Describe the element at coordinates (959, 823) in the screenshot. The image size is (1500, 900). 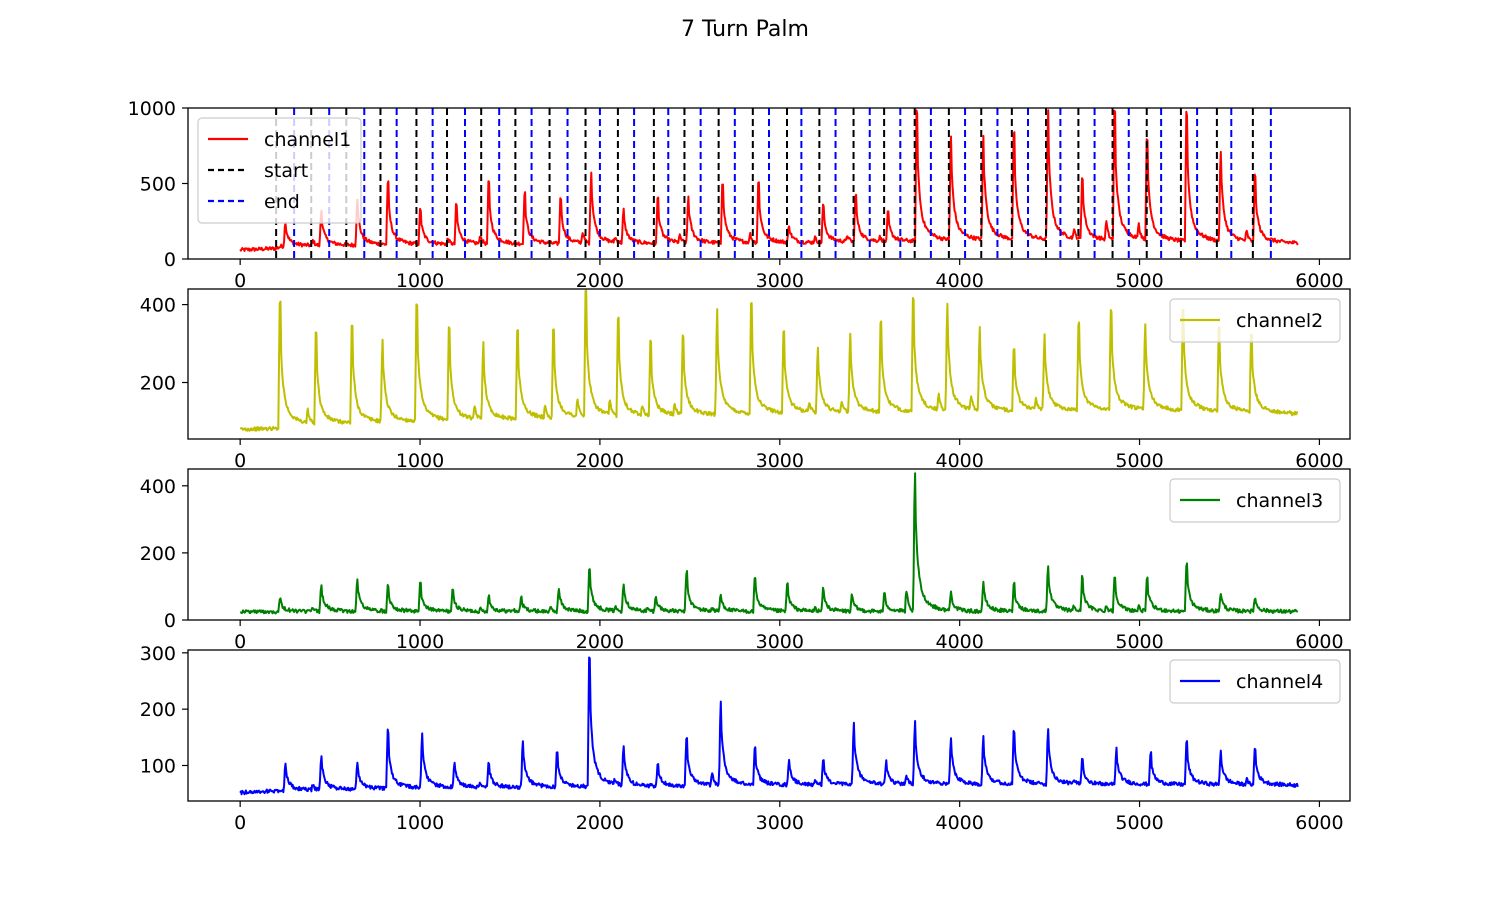
I see `x-tick-label-channel4-4: 4000` at that location.